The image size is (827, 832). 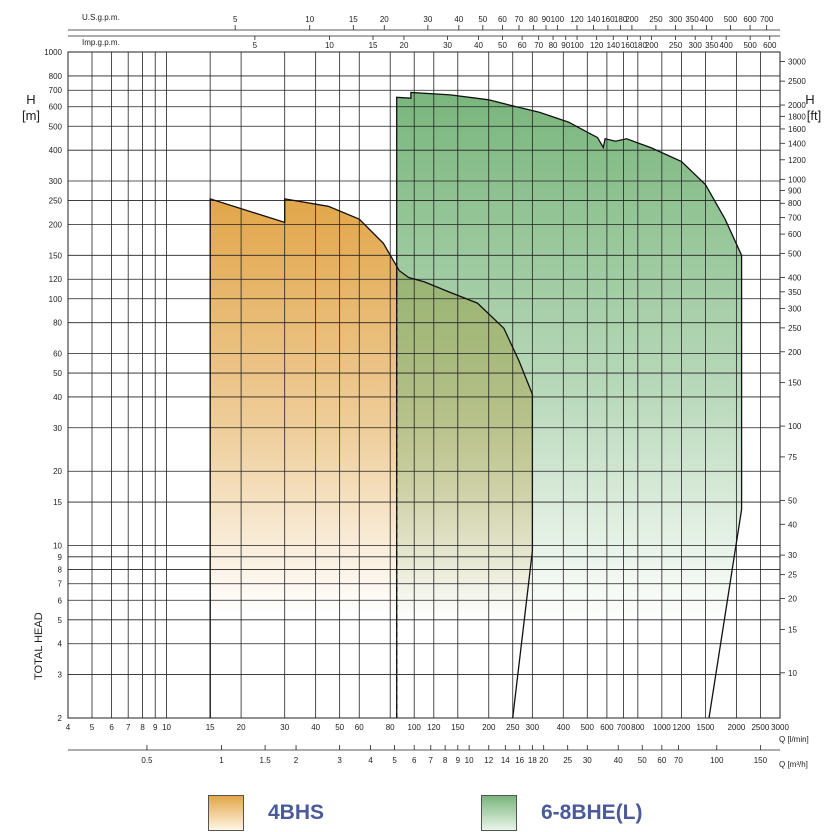 I want to click on x-tick-label-impgpm: 140, so click(x=614, y=45).